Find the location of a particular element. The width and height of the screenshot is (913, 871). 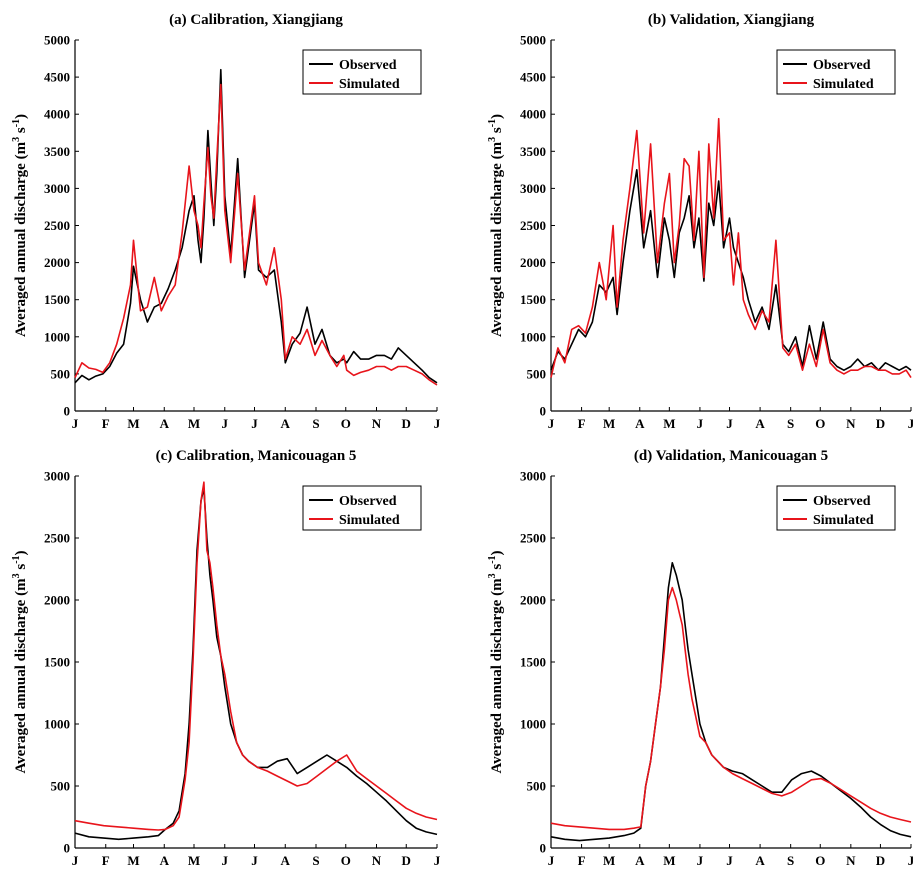

series-line-observed is located at coordinates (731, 270).